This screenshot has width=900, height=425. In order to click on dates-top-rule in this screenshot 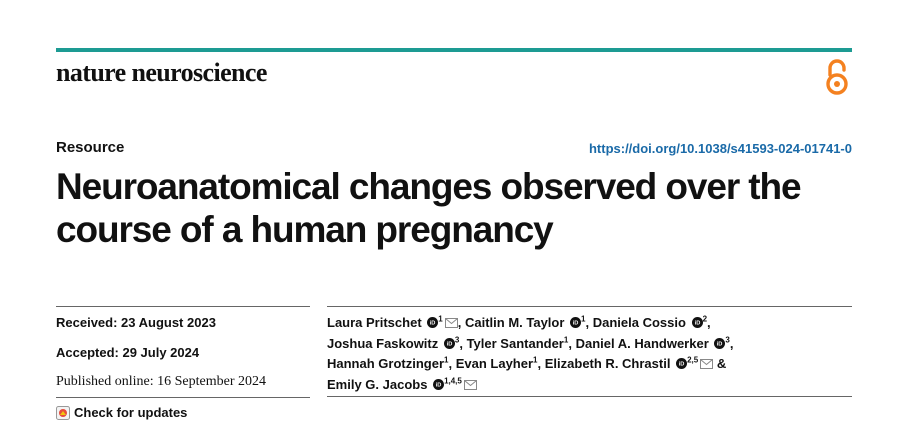, I will do `click(183, 306)`.